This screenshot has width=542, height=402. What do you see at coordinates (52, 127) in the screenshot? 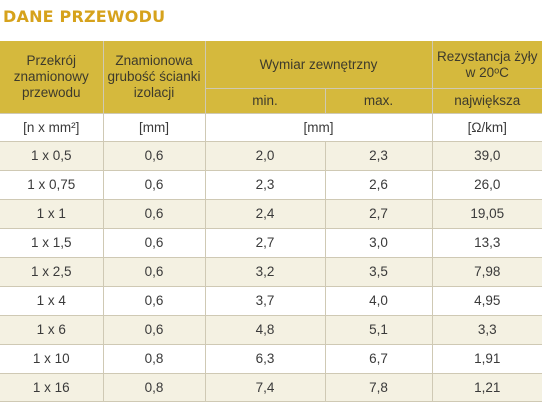
I see `unit-cross-section: [n x mm²]` at bounding box center [52, 127].